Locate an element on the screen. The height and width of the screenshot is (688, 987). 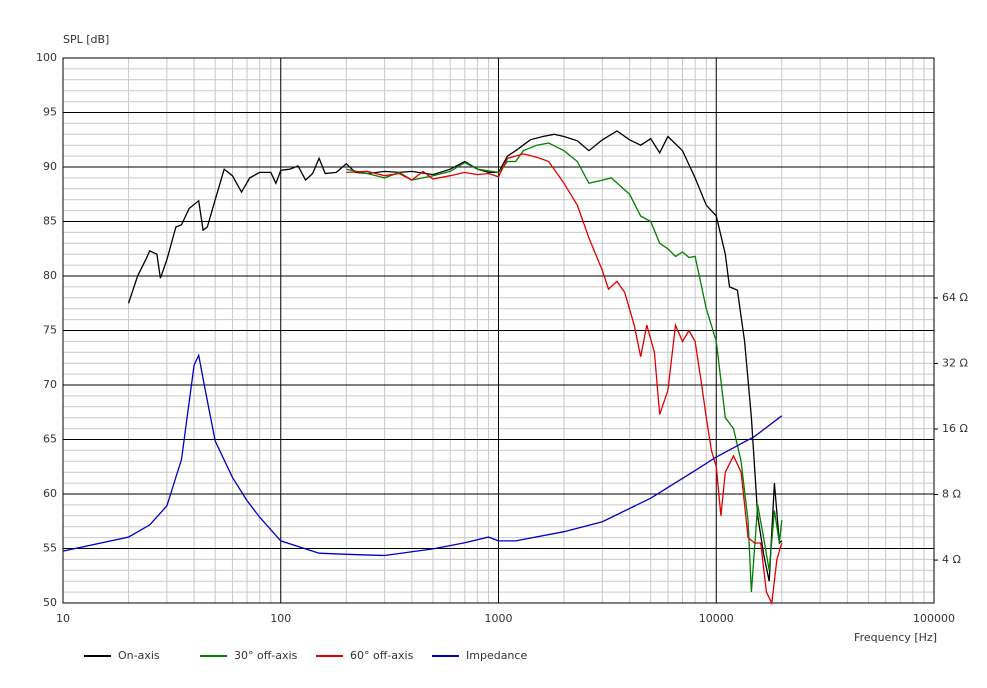
legend-label: 60° off-axis is located at coordinates (382, 655).